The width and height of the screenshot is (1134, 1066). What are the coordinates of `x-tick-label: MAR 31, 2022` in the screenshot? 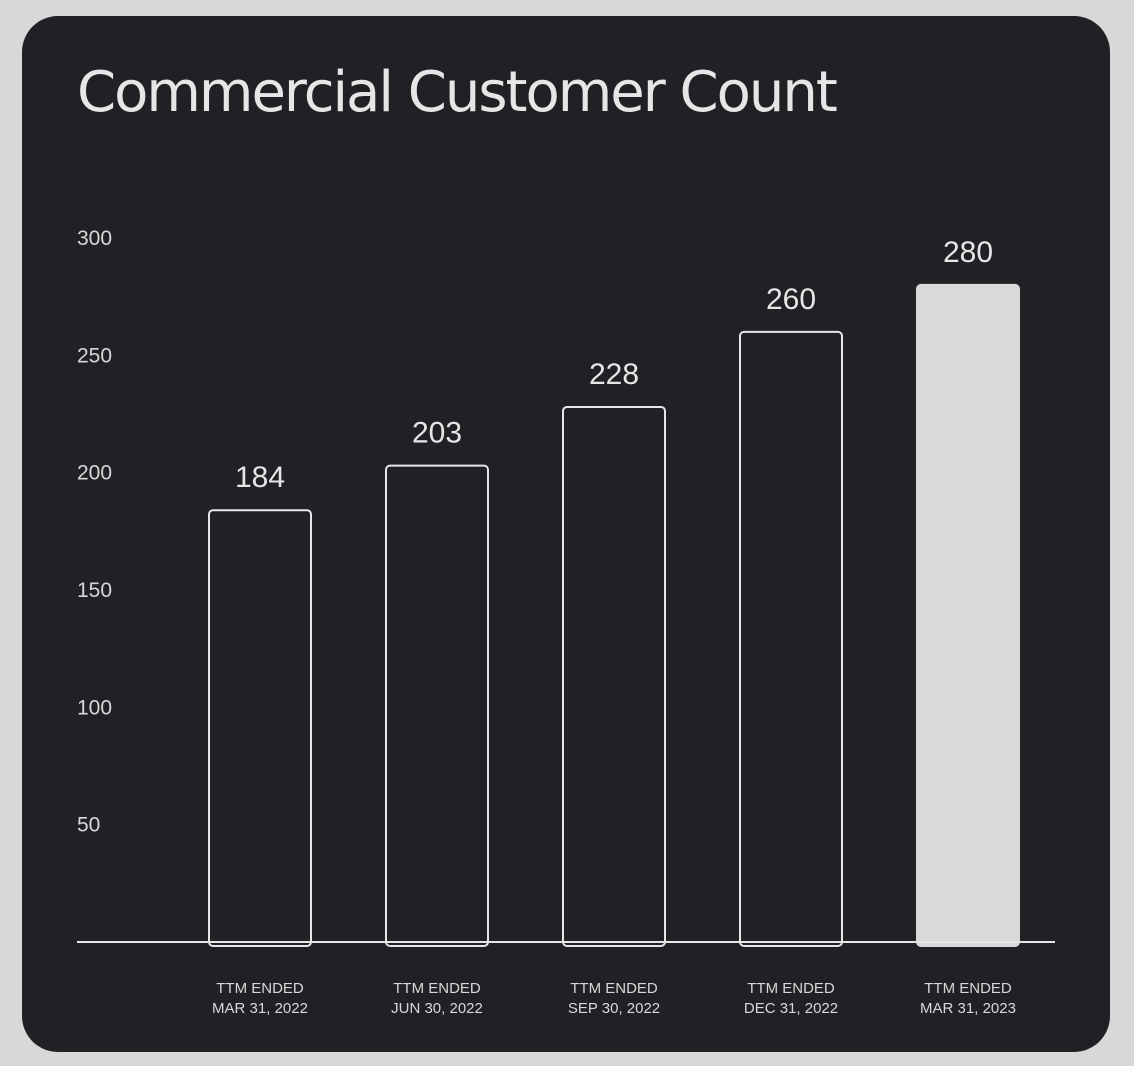 It's located at (260, 1008).